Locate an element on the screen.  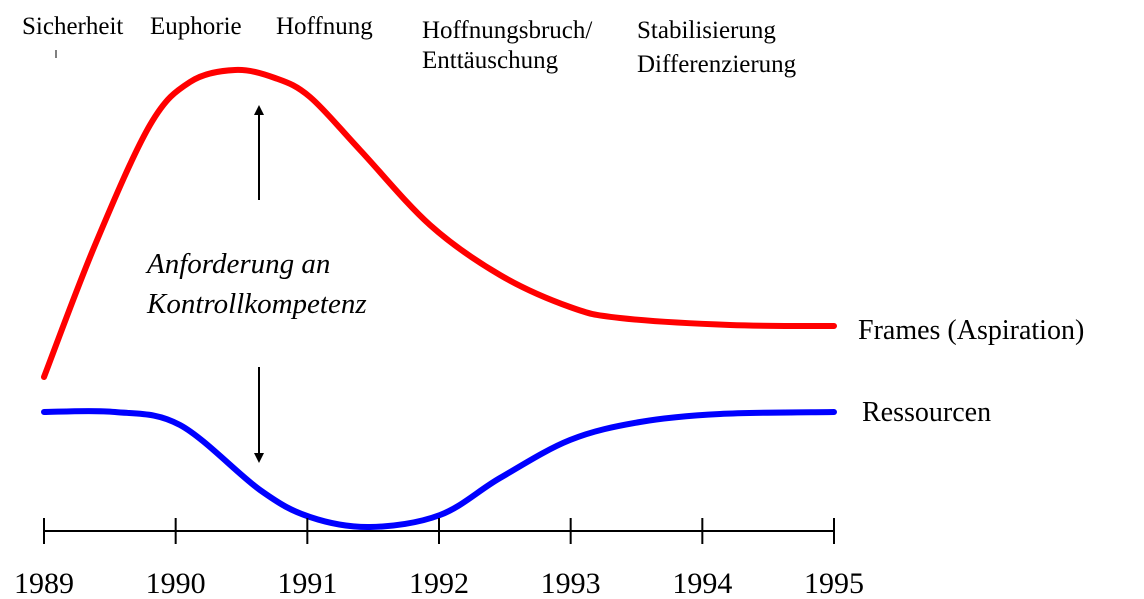
x-tick-label: 1989 is located at coordinates (44, 583).